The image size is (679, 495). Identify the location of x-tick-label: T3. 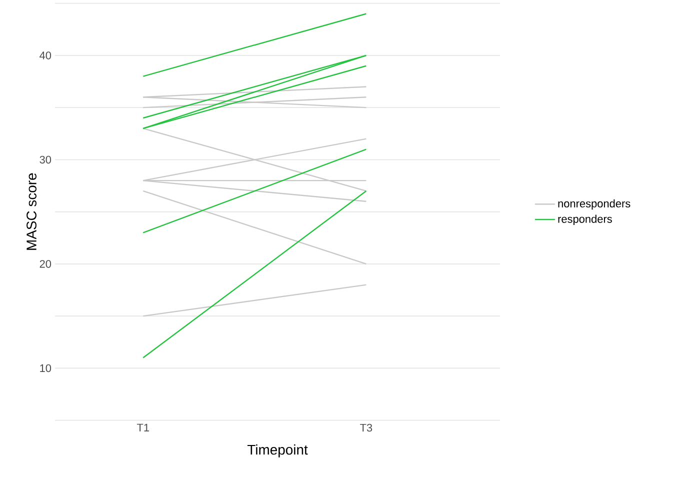
(366, 428).